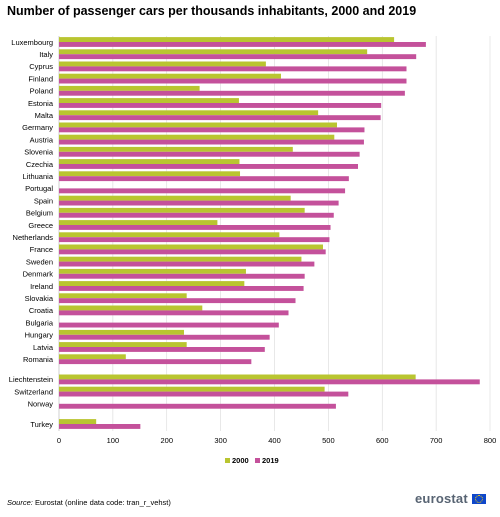  I want to click on x-tick-label: 700, so click(436, 440).